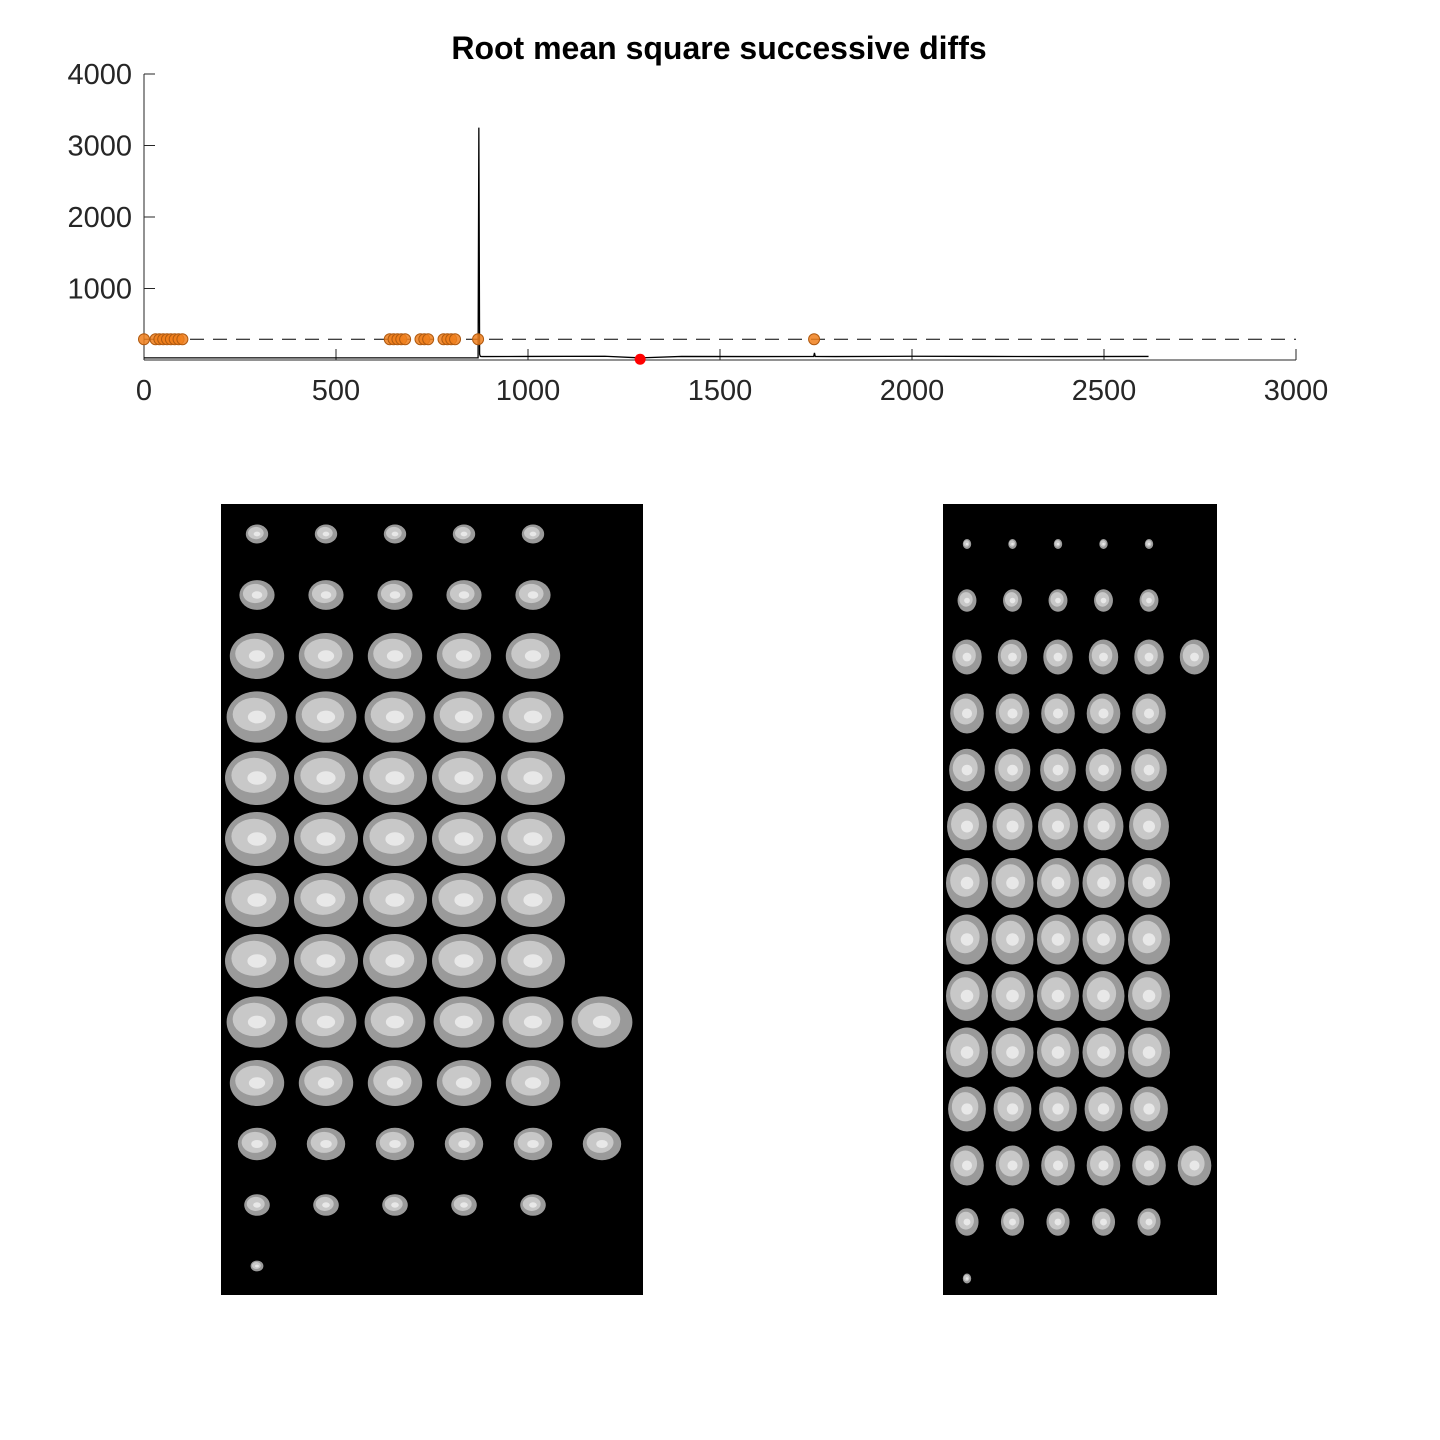 The height and width of the screenshot is (1440, 1440). What do you see at coordinates (1104, 391) in the screenshot?
I see `x-tick-label: 2500` at bounding box center [1104, 391].